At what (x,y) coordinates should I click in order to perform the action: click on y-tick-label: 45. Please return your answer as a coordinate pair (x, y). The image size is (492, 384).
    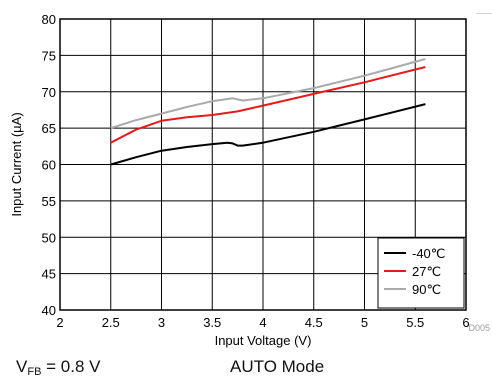
    Looking at the image, I should click on (49, 274).